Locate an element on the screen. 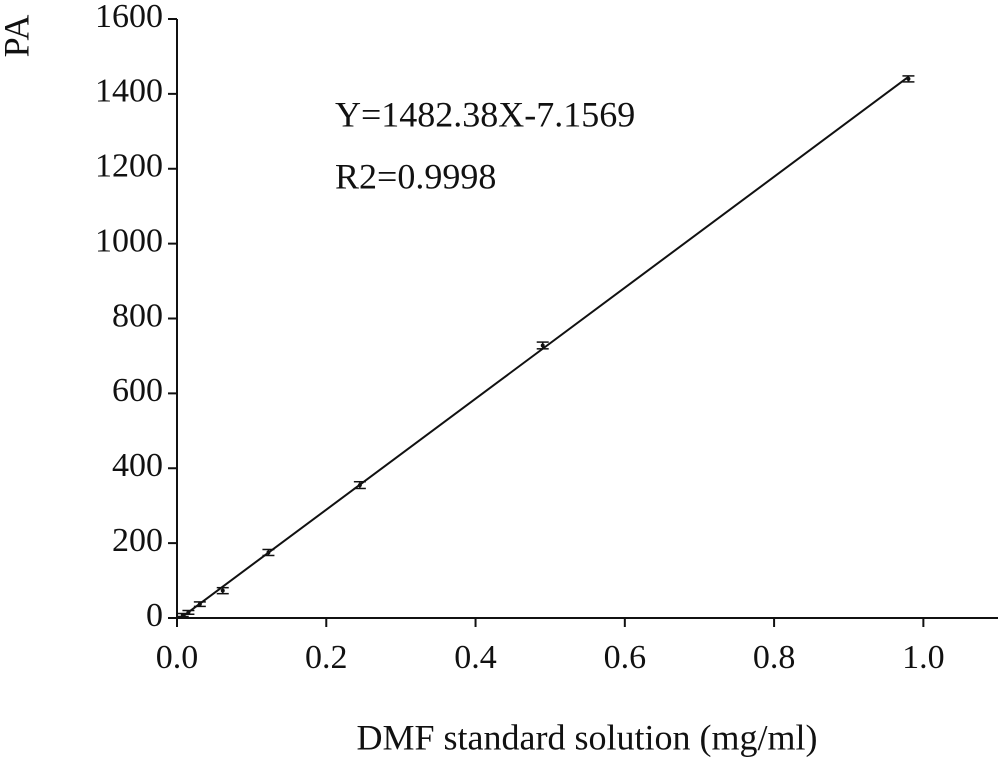 This screenshot has width=1000, height=766. y-tick-label: 200 is located at coordinates (137, 540).